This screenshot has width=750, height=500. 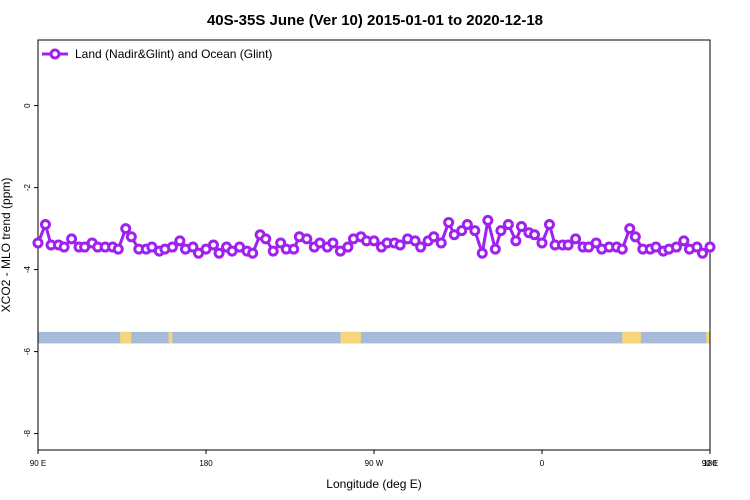 What do you see at coordinates (6, 245) in the screenshot?
I see `y-axis-label: XCO2 - MLO trend (ppm)` at bounding box center [6, 245].